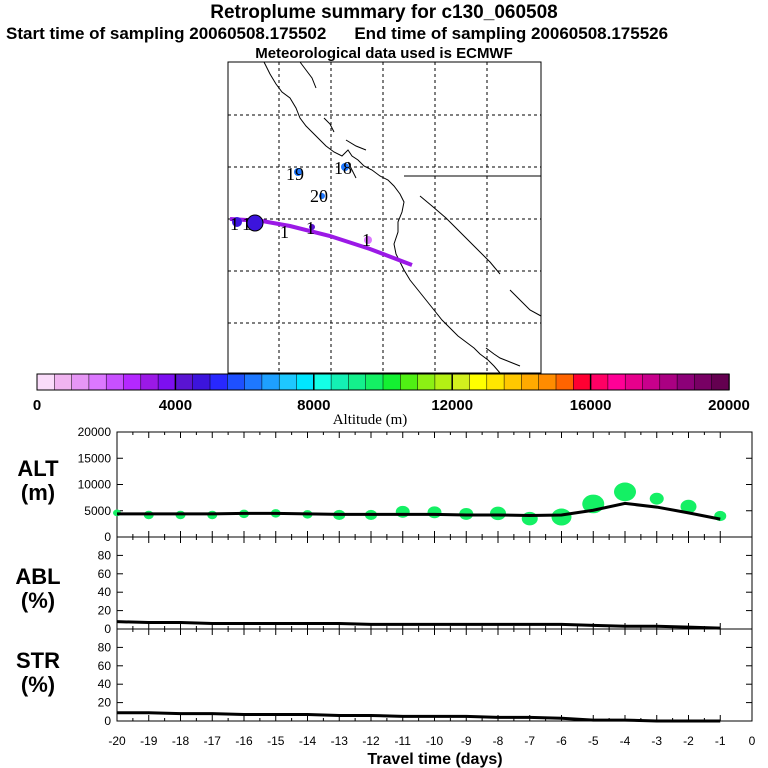 The image size is (768, 768). Describe the element at coordinates (313, 405) in the screenshot. I see `colorbar-tick-label: 8000` at that location.